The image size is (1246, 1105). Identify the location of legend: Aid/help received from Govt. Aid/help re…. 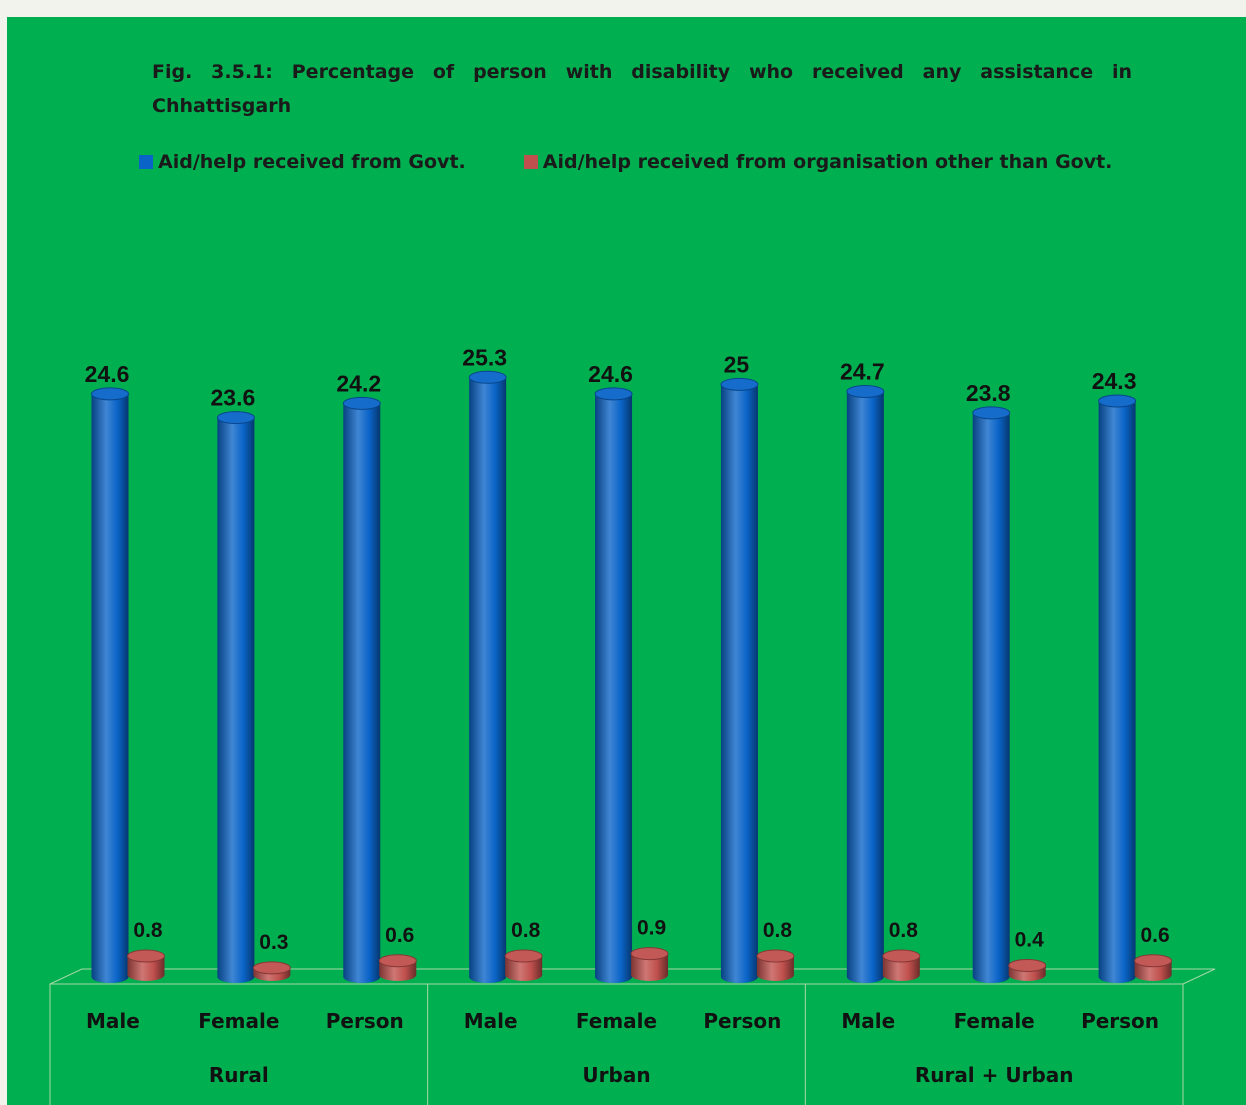
(654, 162).